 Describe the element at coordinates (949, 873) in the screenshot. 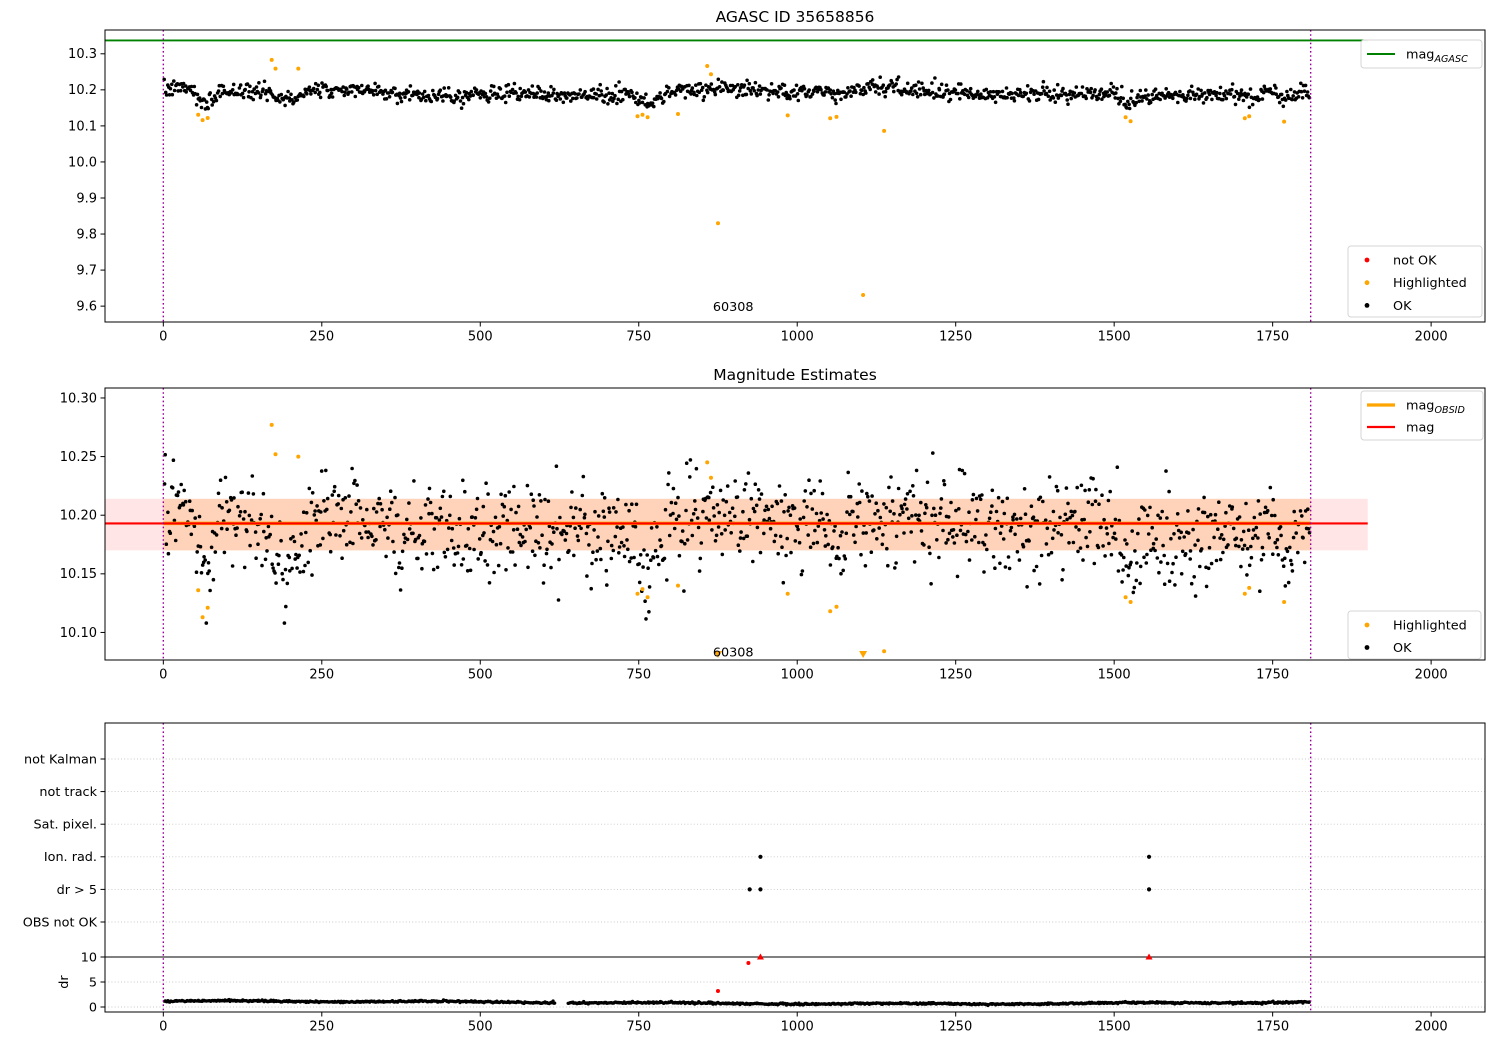

I see `flag-points` at that location.